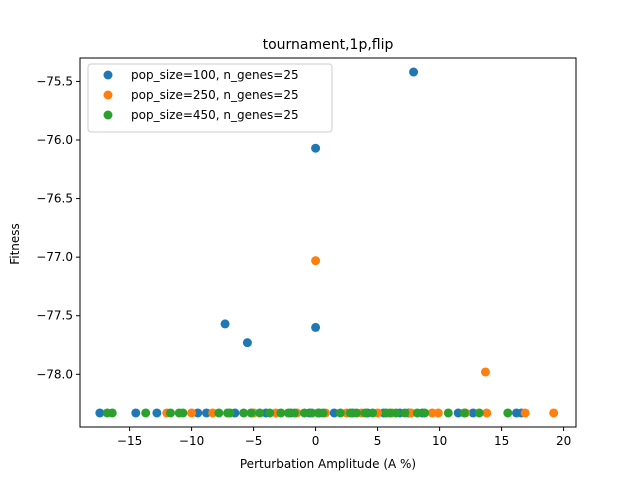  I want to click on y-axis-label: Fitness, so click(15, 244).